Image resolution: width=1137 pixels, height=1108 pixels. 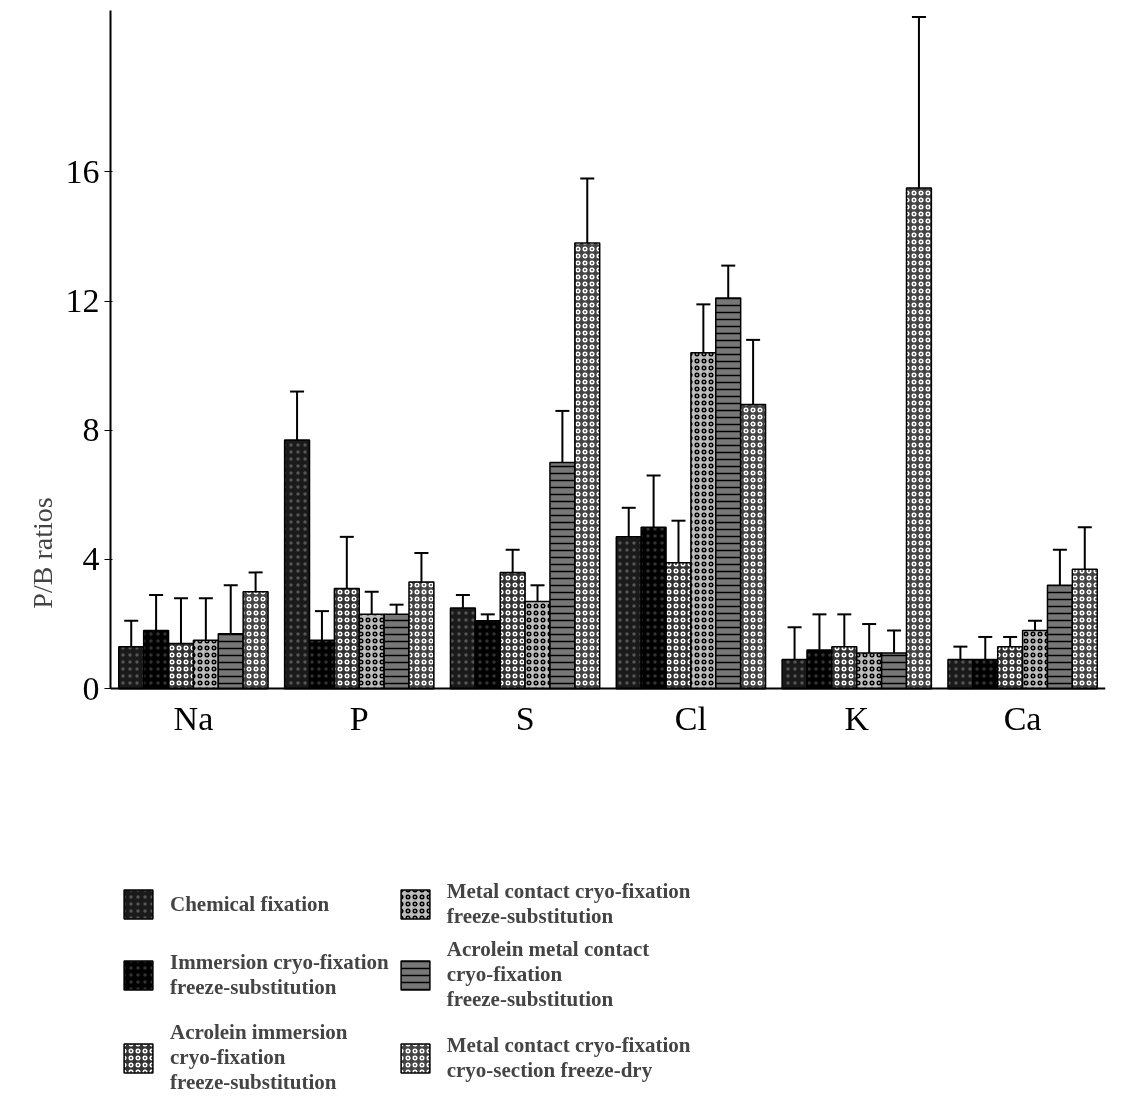 I want to click on x-tick-label: Na, so click(x=193, y=718).